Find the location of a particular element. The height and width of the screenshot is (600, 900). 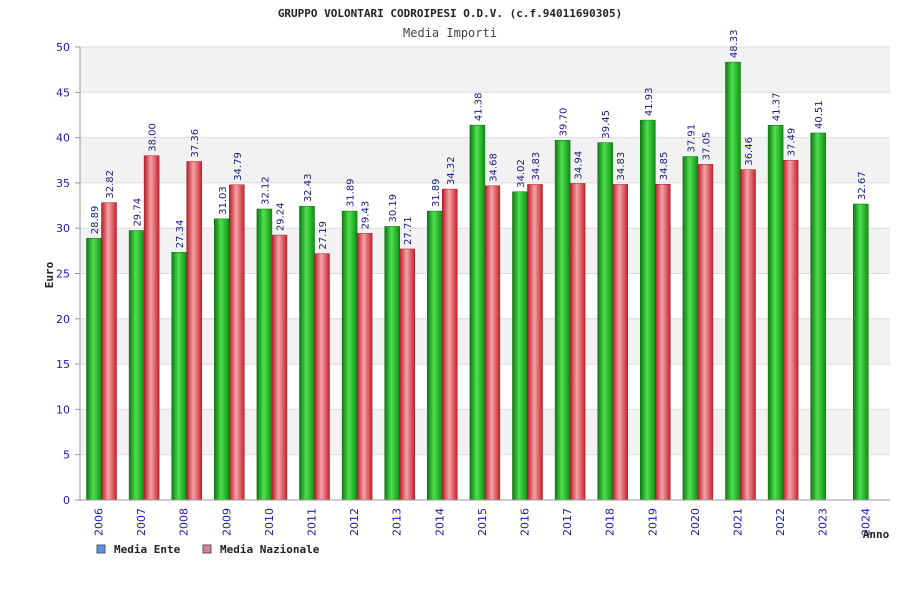

x-category-label: 2021 is located at coordinates (738, 522).